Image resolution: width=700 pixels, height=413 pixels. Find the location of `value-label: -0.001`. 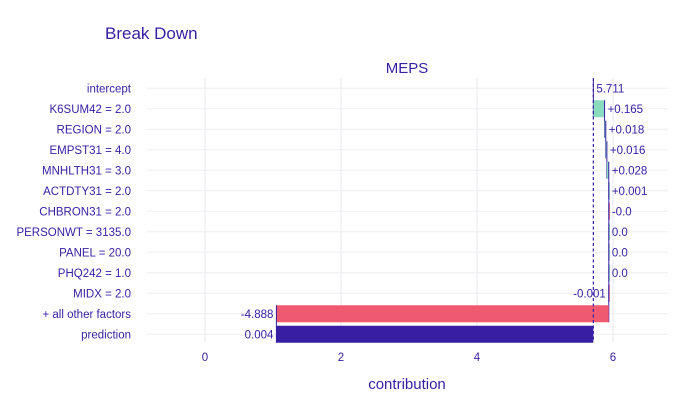

value-label: -0.001 is located at coordinates (589, 294).